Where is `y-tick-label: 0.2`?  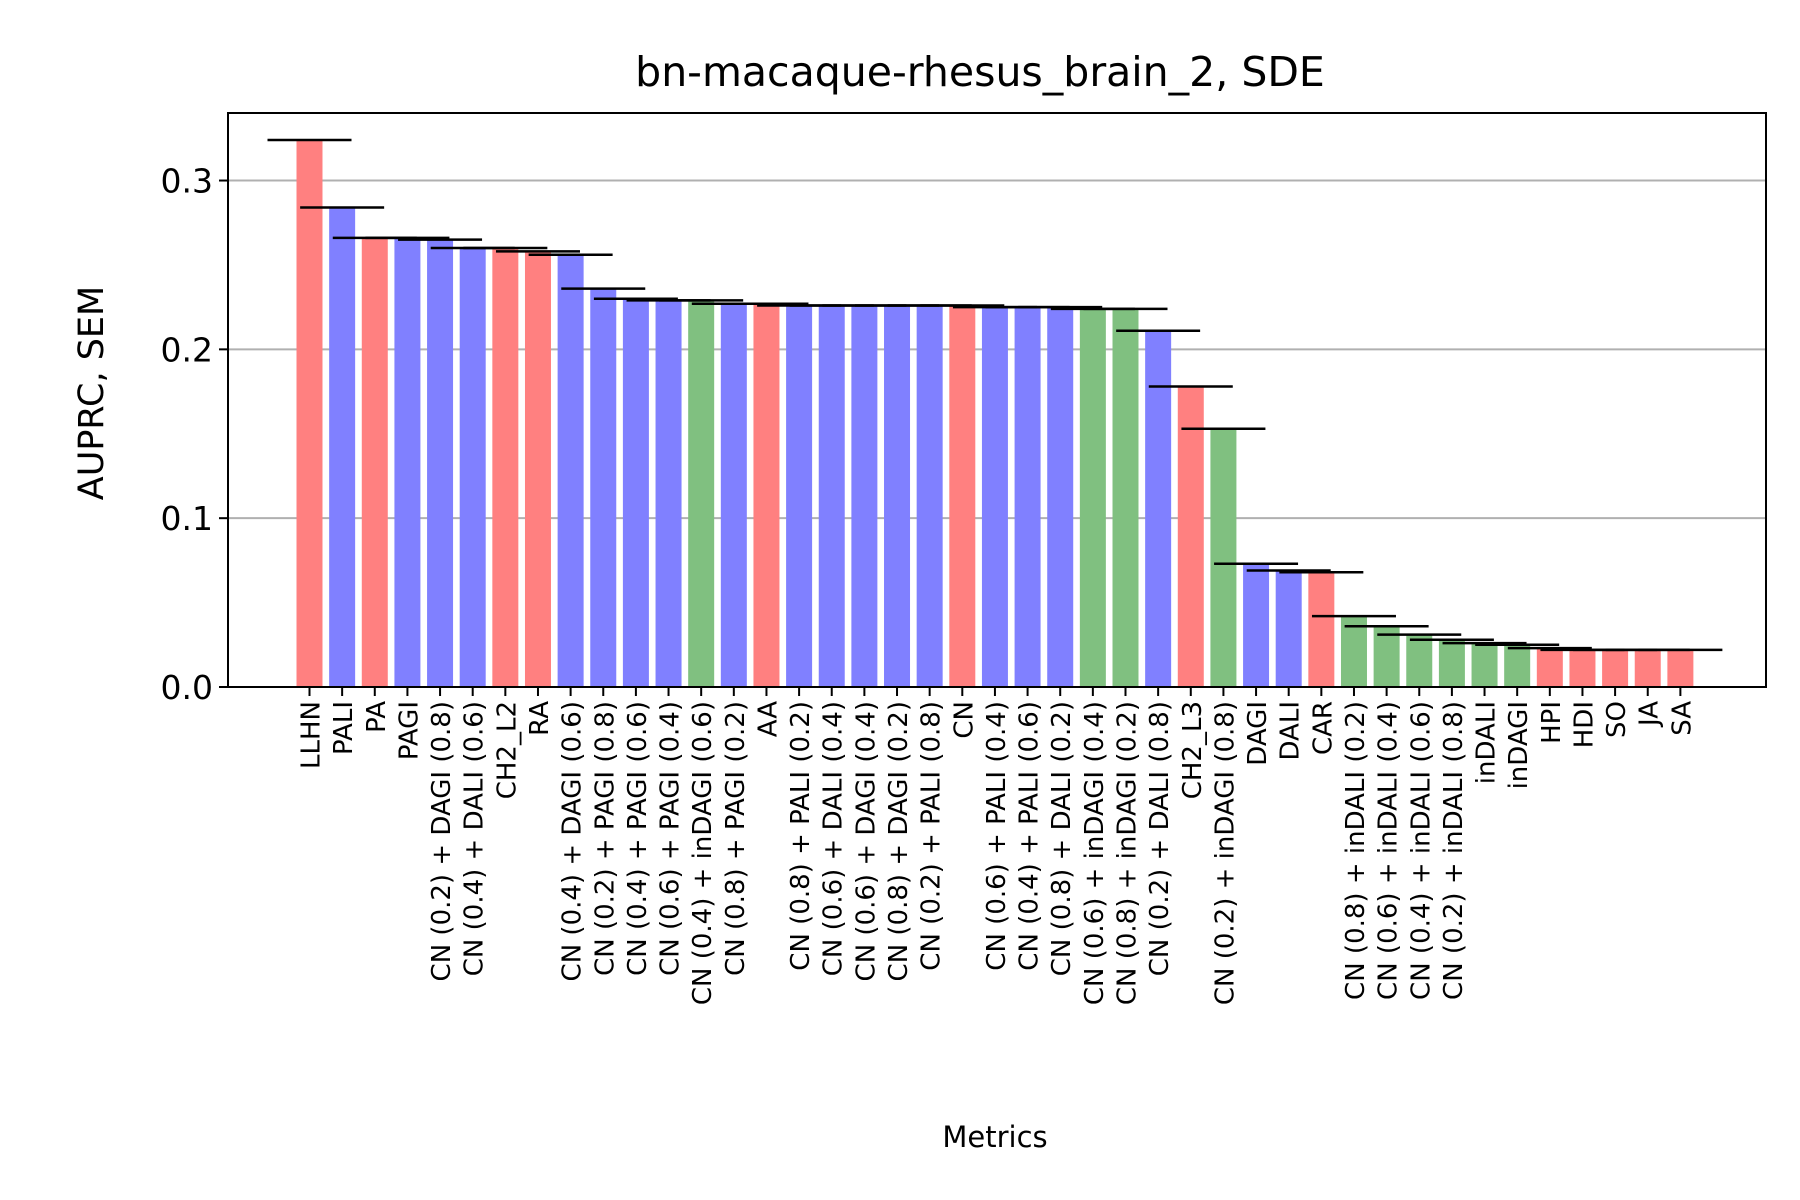 y-tick-label: 0.2 is located at coordinates (187, 349).